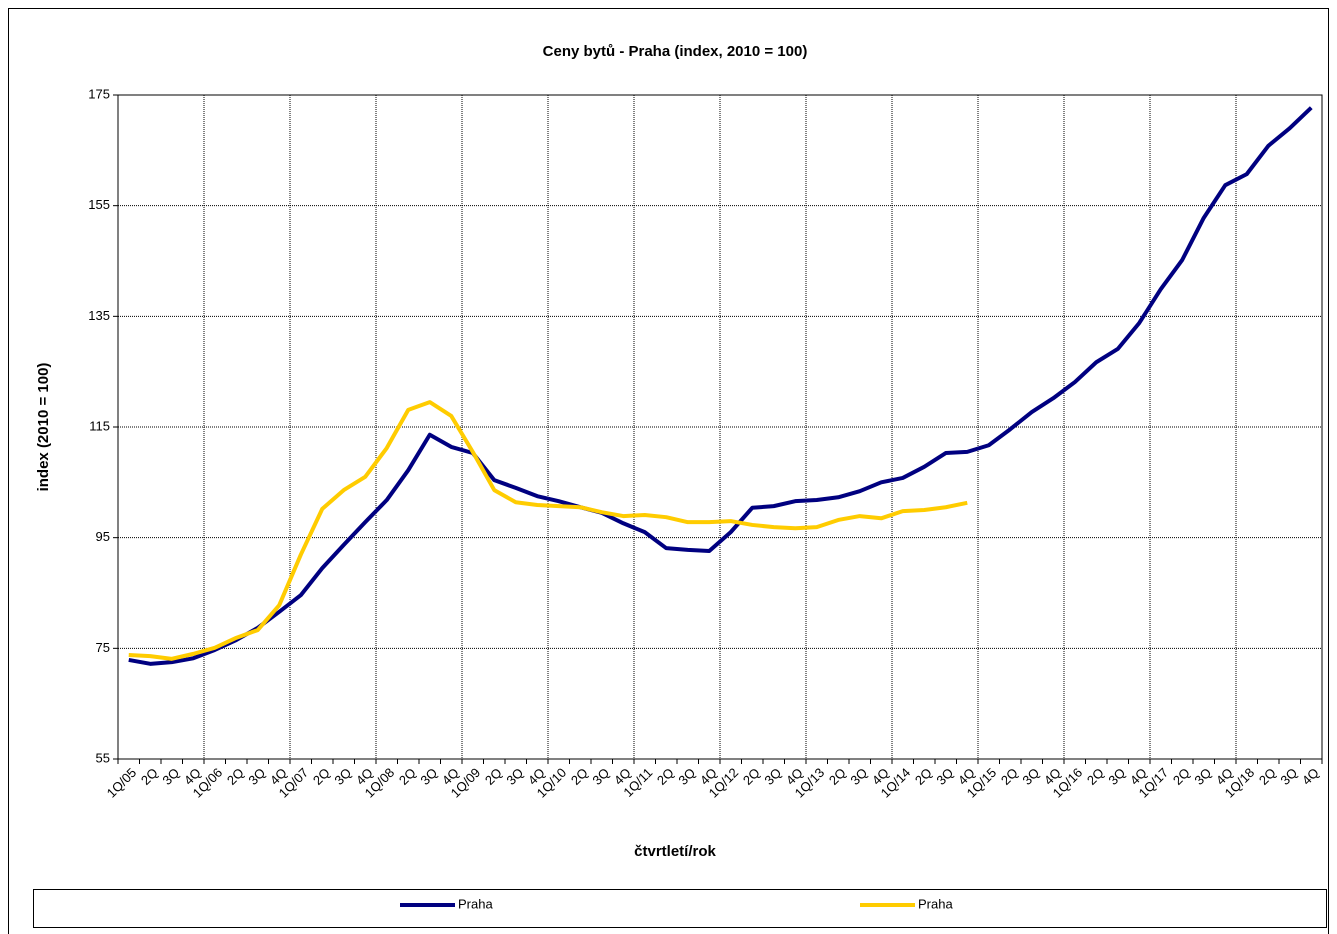  Describe the element at coordinates (99, 204) in the screenshot. I see `y-tick-label: 155` at that location.